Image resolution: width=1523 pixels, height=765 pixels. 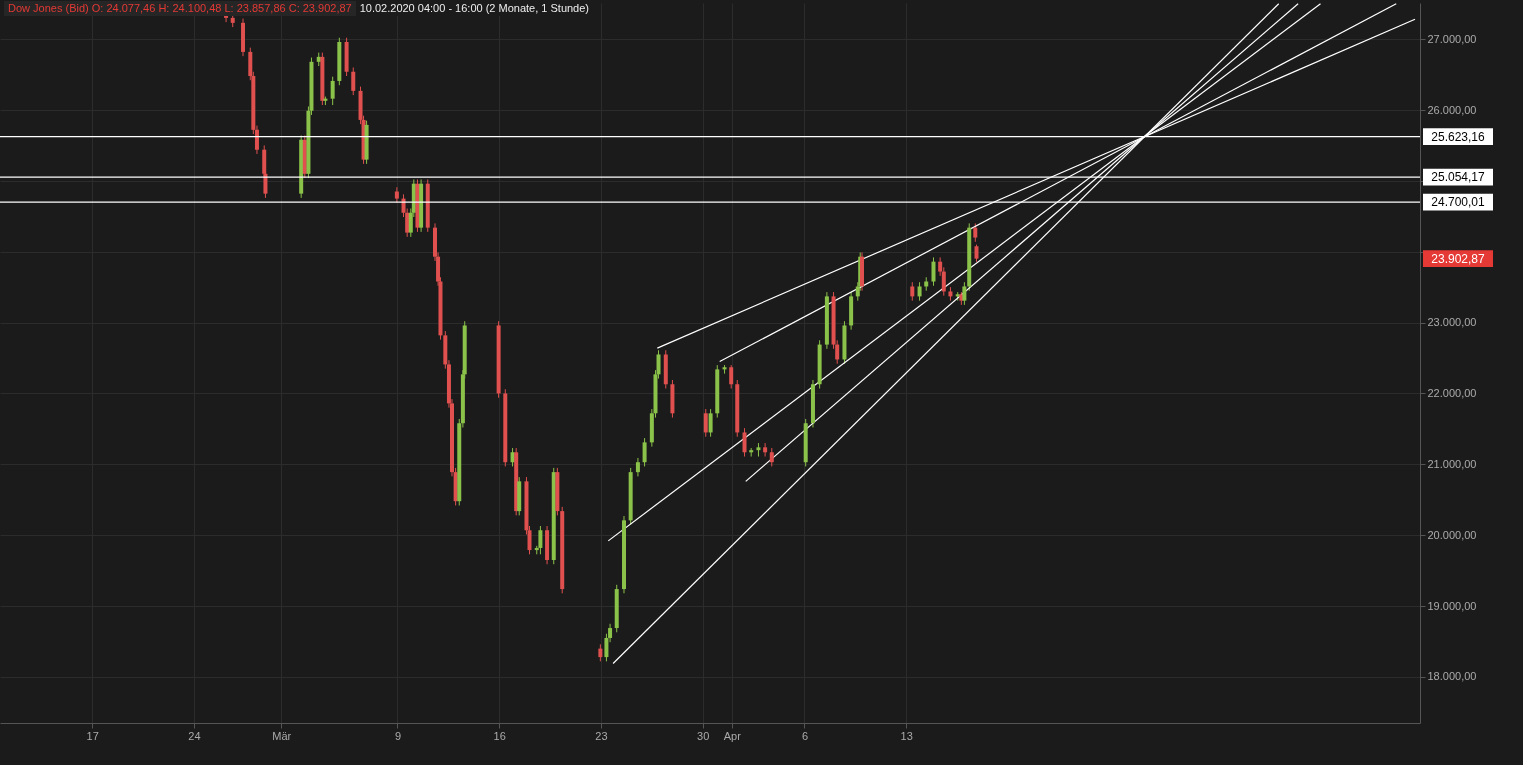 What do you see at coordinates (499, 735) in the screenshot?
I see `x-tick-label: 16` at bounding box center [499, 735].